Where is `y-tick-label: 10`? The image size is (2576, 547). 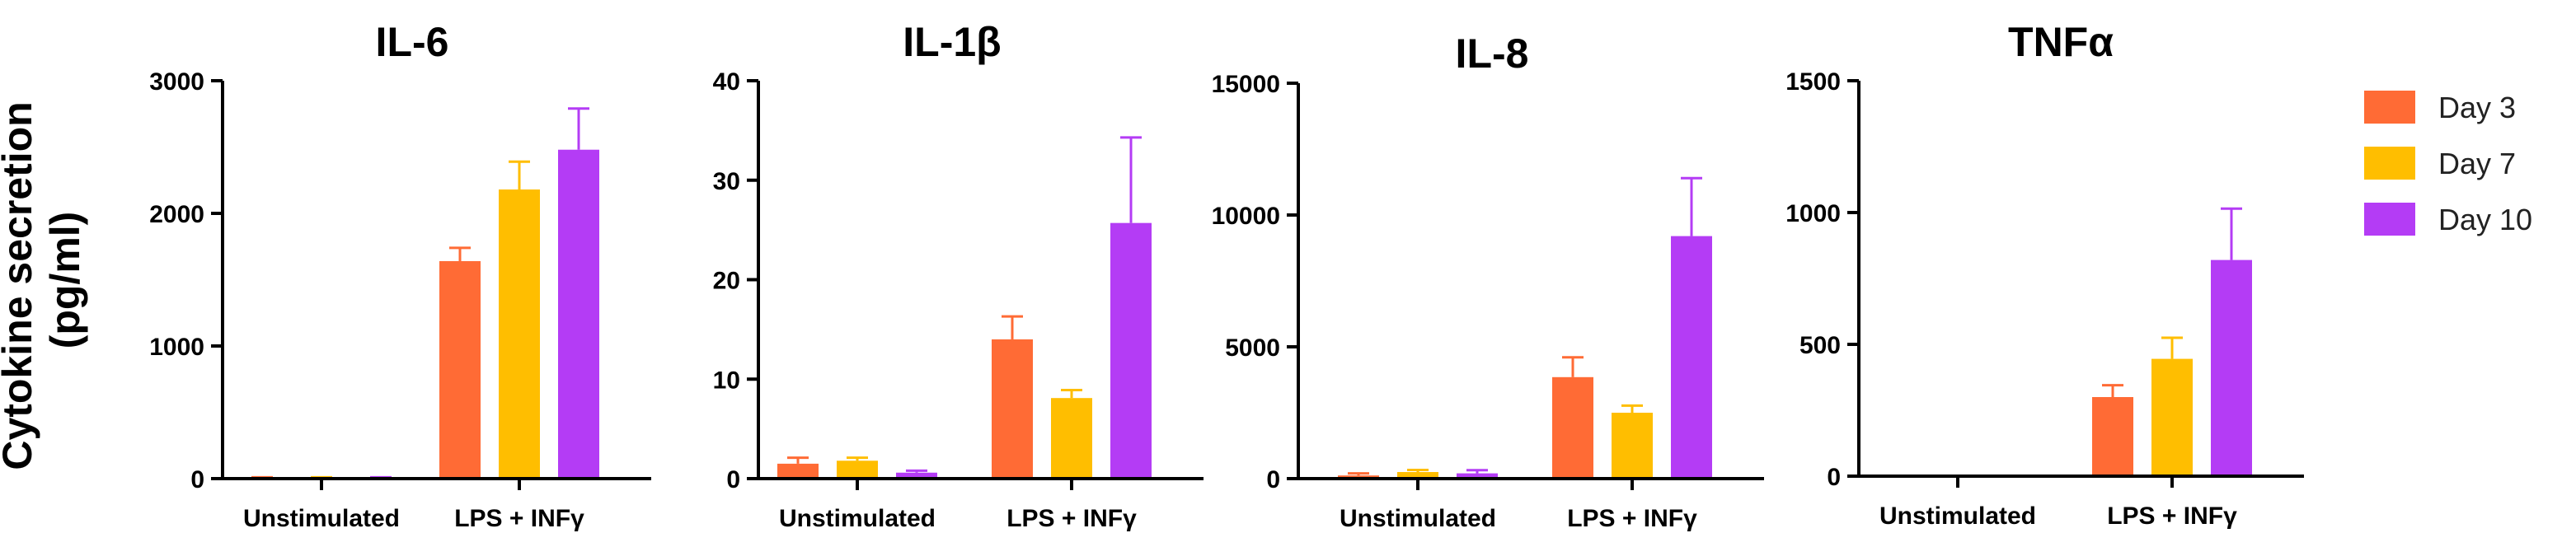
y-tick-label: 10 is located at coordinates (727, 381).